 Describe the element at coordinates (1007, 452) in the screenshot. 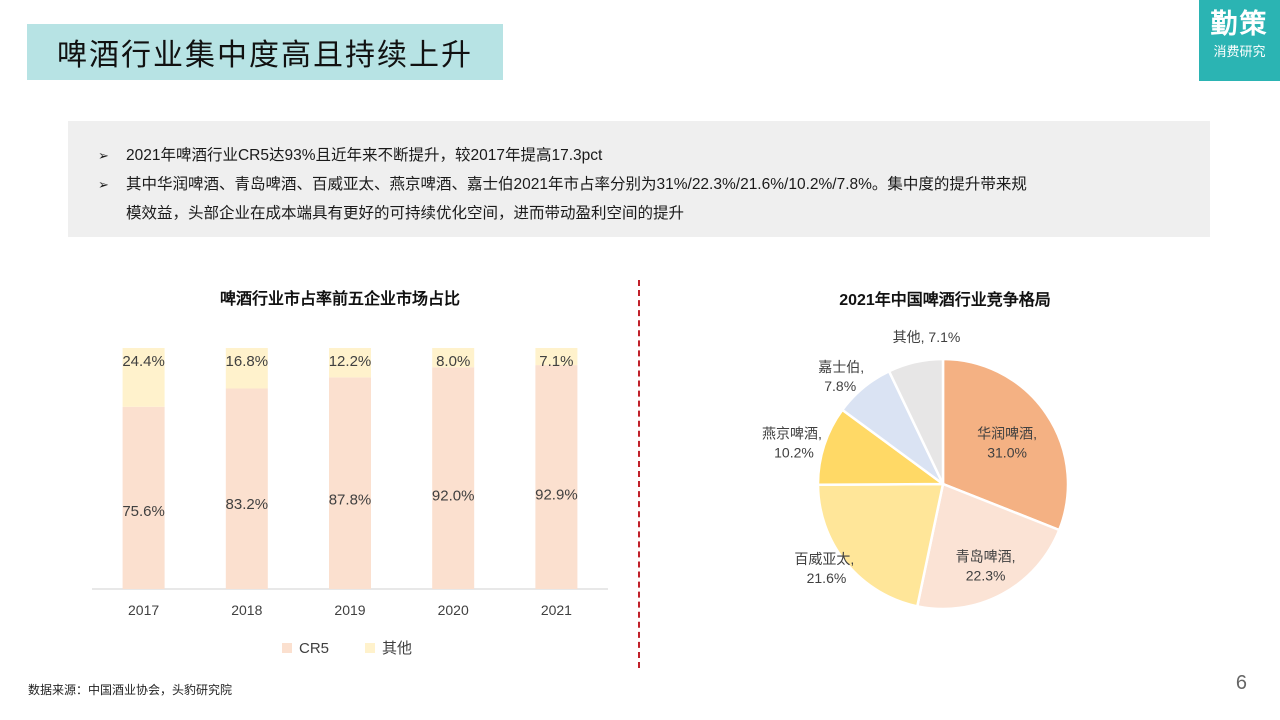

I see `pie-label-value: 31.0%` at that location.